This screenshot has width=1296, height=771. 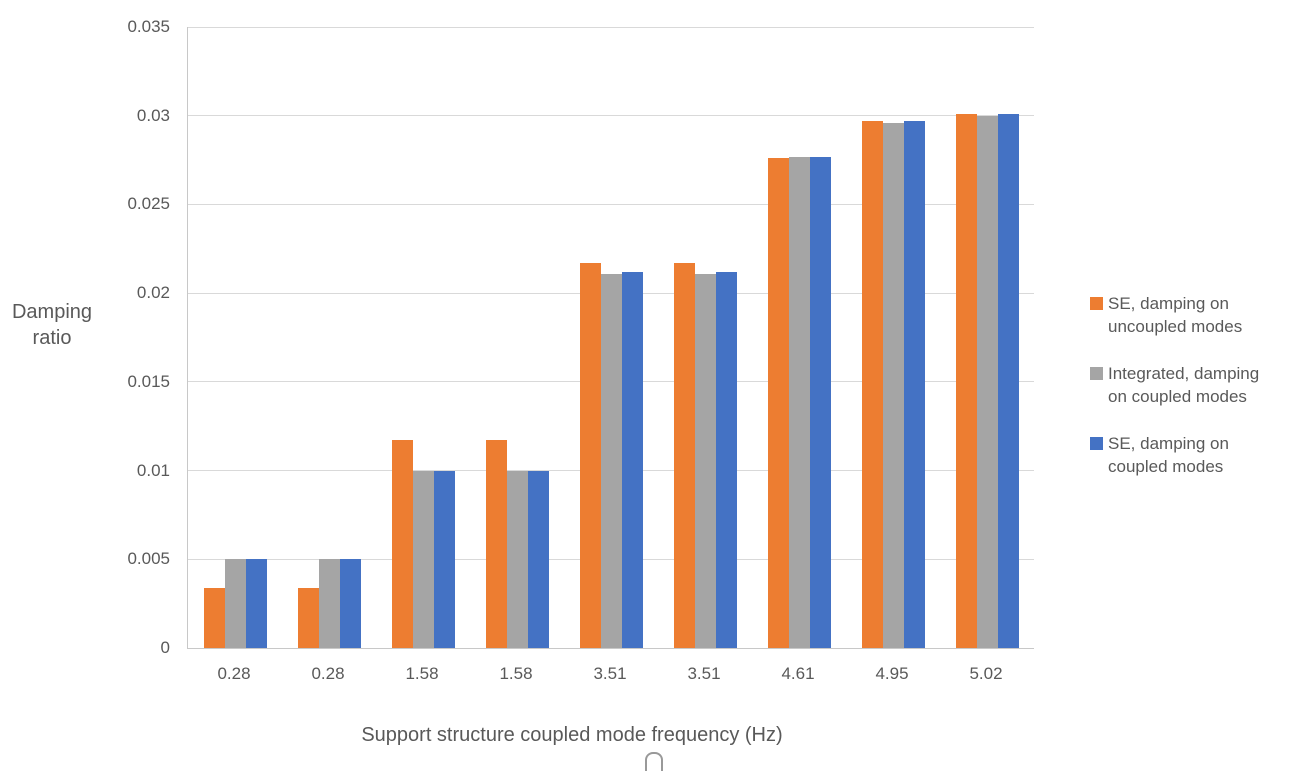 What do you see at coordinates (892, 673) in the screenshot?
I see `x-tick-label: 4.95` at bounding box center [892, 673].